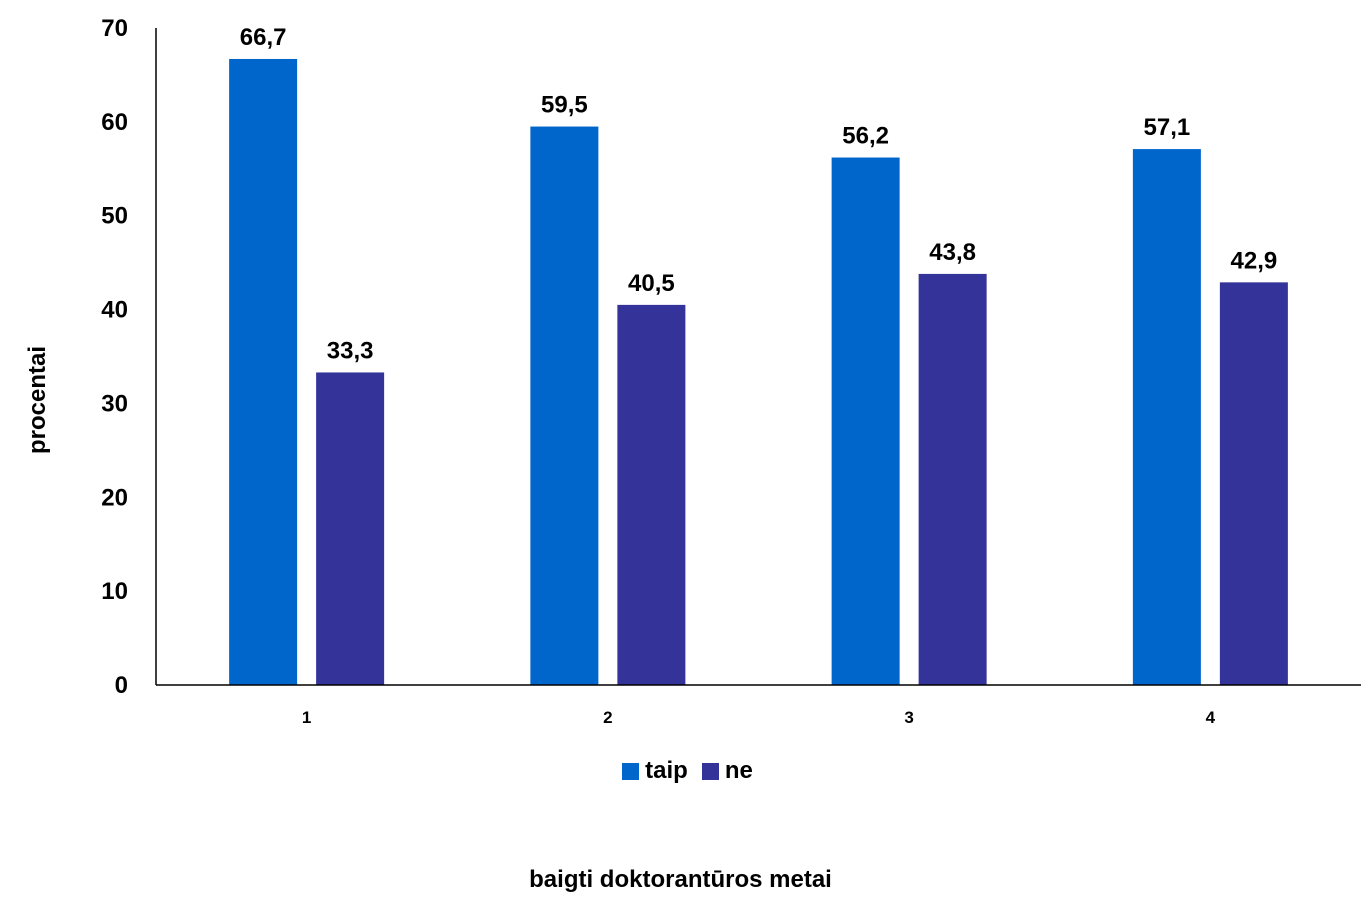 Image resolution: width=1361 pixels, height=897 pixels. What do you see at coordinates (680, 879) in the screenshot?
I see `x-axis-title: baigti doktorantūros metai` at bounding box center [680, 879].